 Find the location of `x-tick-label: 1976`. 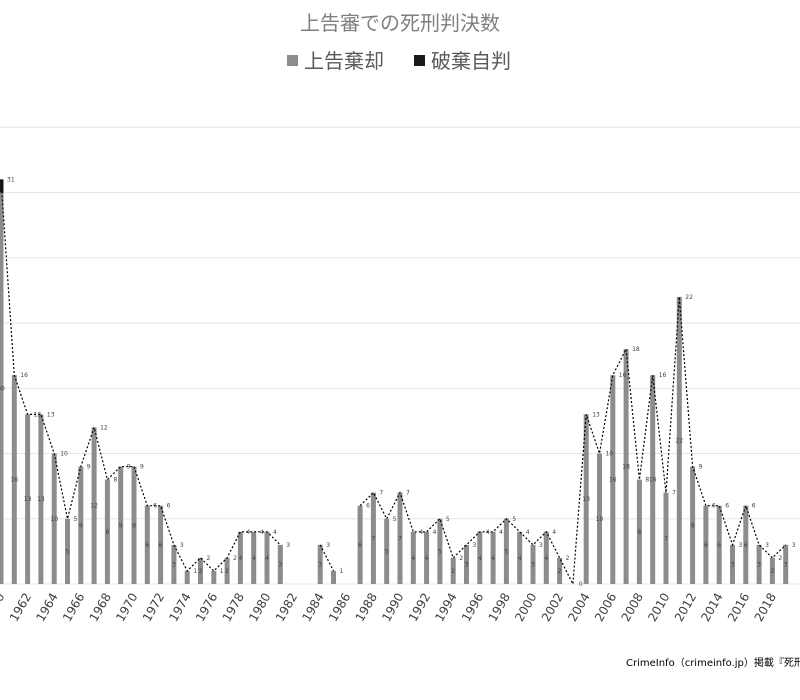

x-tick-label: 1976 is located at coordinates (206, 607).